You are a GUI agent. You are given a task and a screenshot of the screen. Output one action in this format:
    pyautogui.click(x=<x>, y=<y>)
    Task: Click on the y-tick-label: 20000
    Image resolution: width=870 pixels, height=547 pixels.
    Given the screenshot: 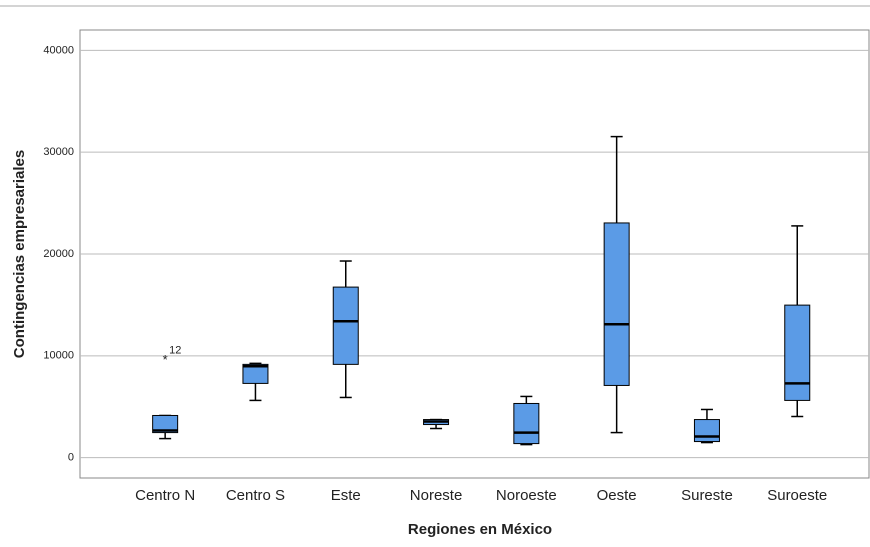 What is the action you would take?
    pyautogui.click(x=58, y=254)
    